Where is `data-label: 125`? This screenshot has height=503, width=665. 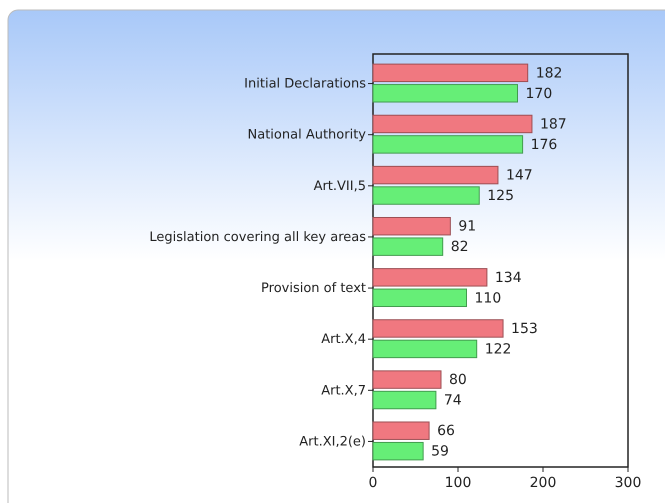 data-label: 125 is located at coordinates (500, 196).